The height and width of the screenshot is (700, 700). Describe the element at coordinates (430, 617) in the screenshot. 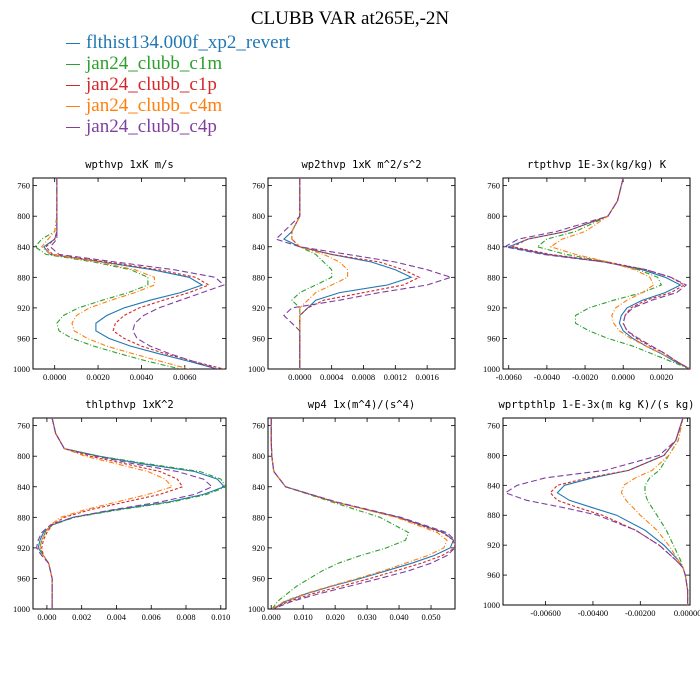

I see `x-tick-label: 0.050` at that location.